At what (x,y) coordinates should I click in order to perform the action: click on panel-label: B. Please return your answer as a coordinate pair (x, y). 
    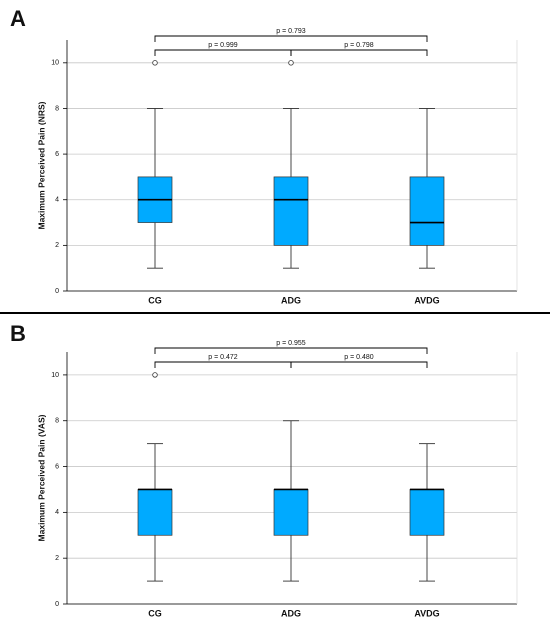
    Looking at the image, I should click on (18, 333).